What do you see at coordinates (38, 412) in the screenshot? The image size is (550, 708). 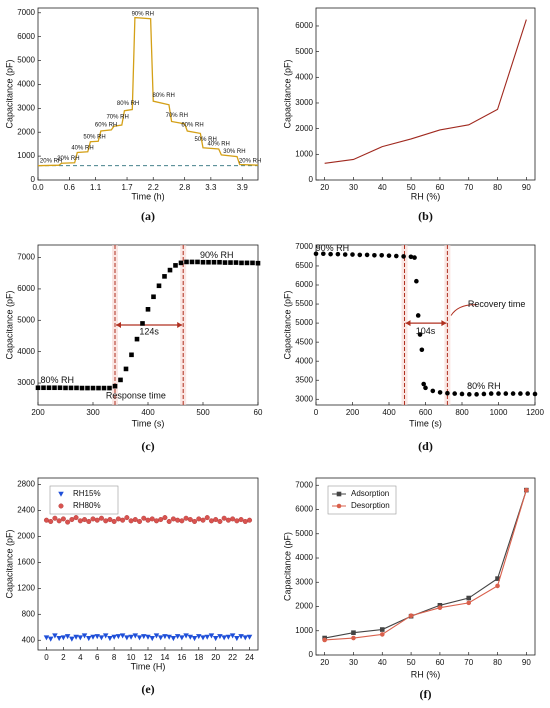 I see `x-tick-label: 200` at bounding box center [38, 412].